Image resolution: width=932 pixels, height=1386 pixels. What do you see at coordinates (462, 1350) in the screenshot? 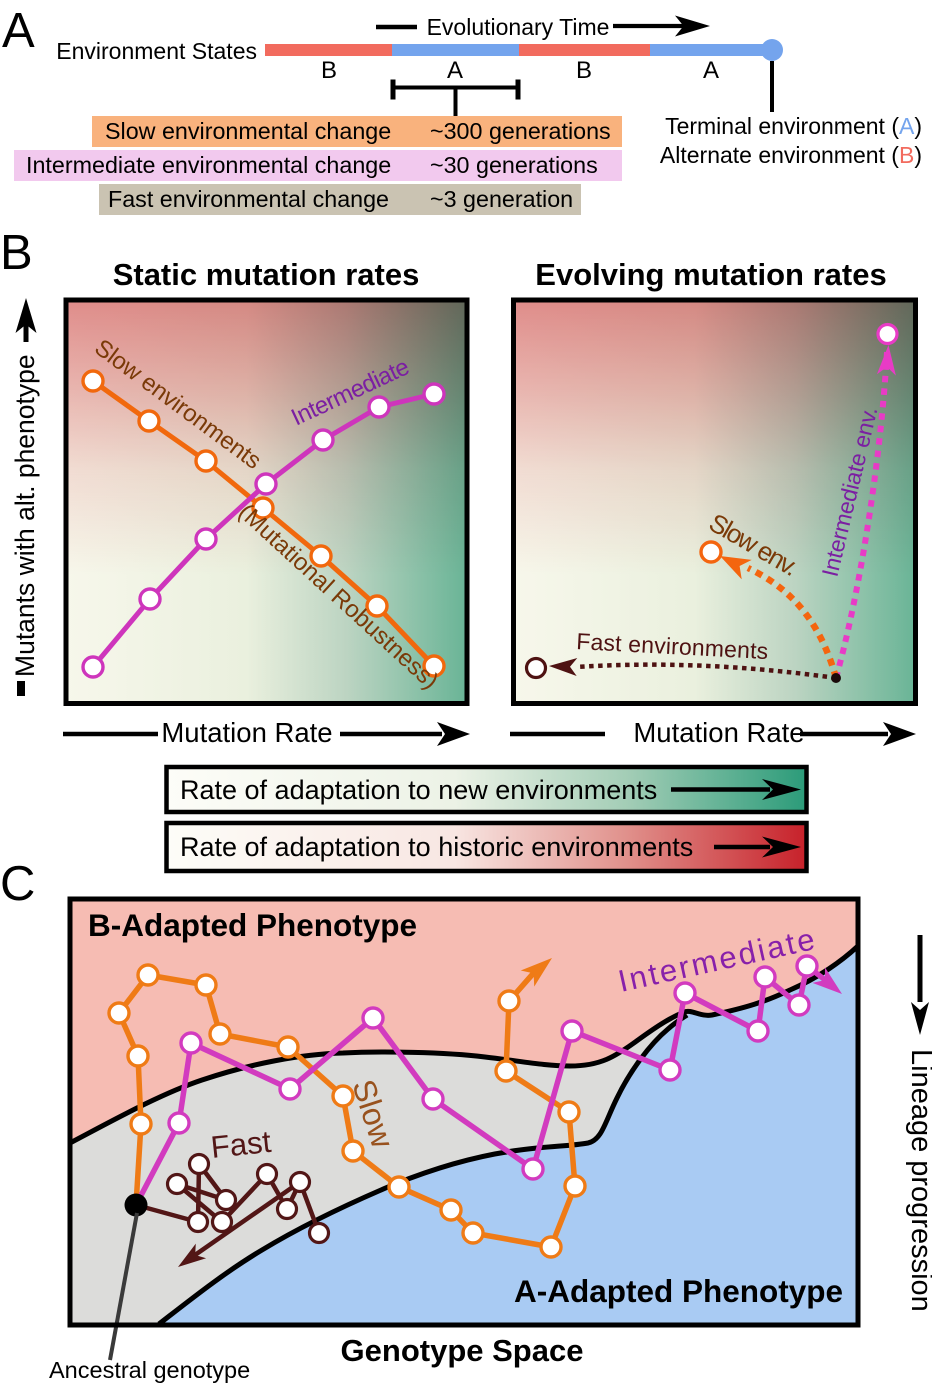
I see `svg-text: Genotype Space` at bounding box center [462, 1350].